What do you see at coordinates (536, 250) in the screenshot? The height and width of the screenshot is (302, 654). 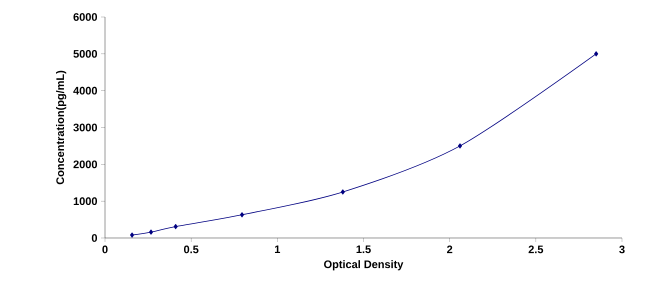 I see `x-tick-label: 2.5` at bounding box center [536, 250].